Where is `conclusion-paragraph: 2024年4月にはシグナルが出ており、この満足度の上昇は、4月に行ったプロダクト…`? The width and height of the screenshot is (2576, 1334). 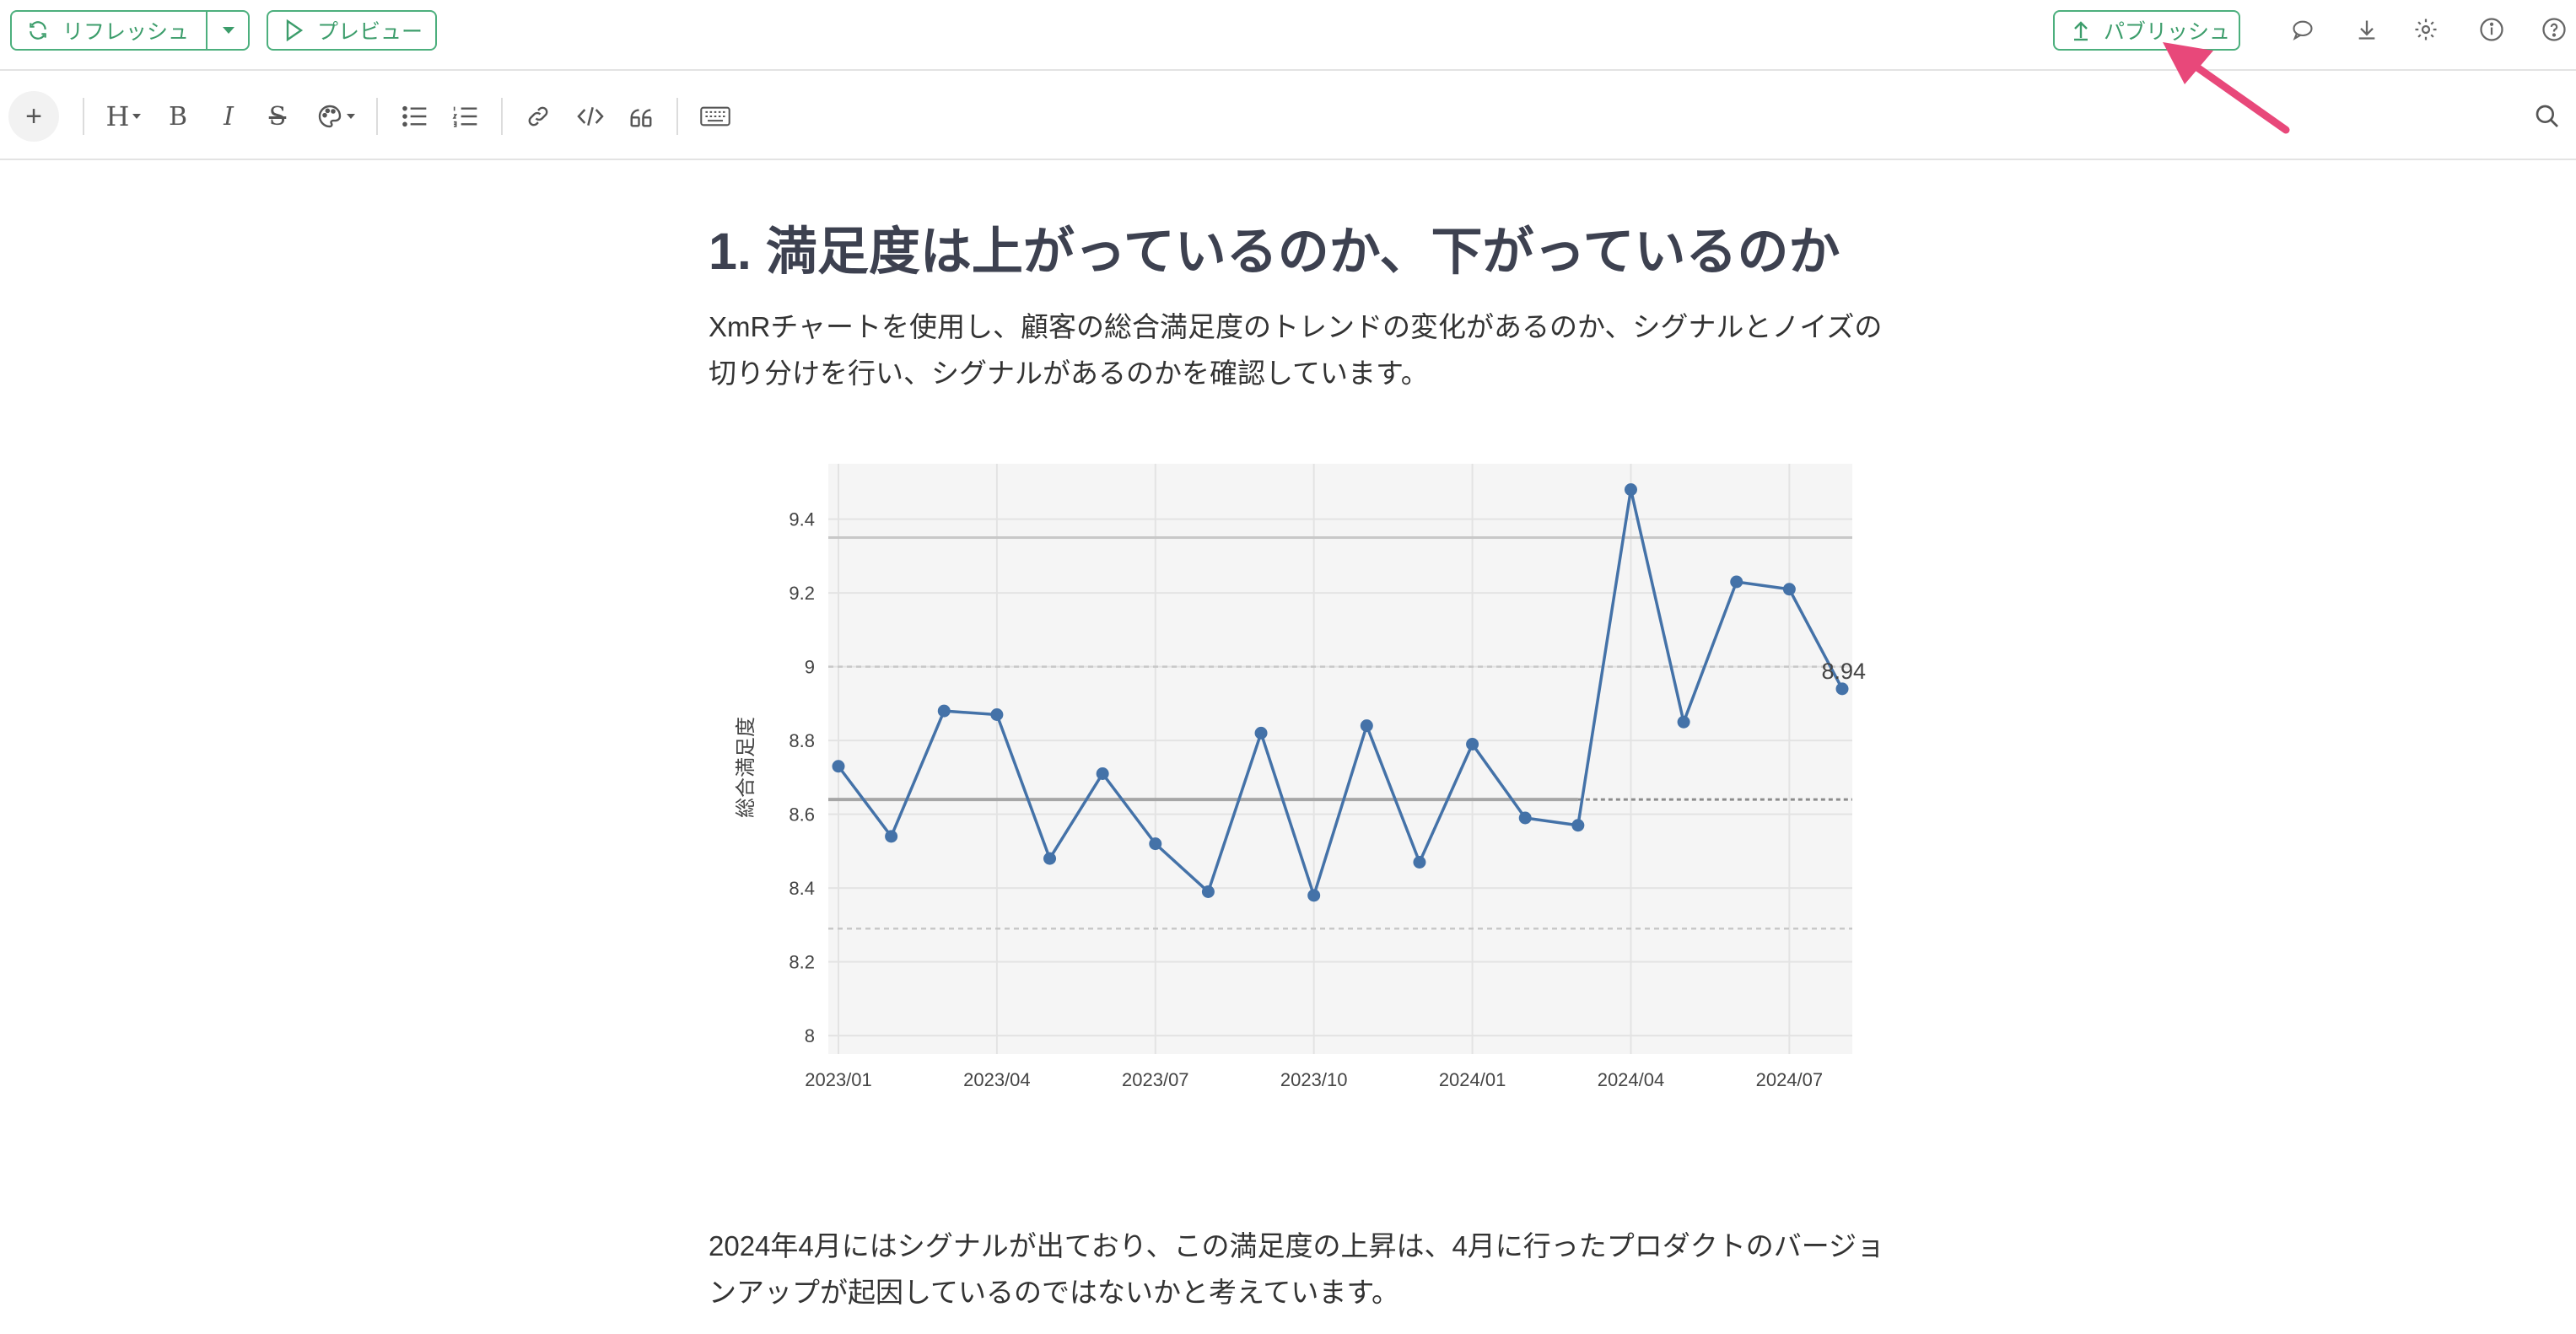
conclusion-paragraph: 2024年4月にはシグナルが出ており、この満足度の上昇は、4月に行ったプロダクト… is located at coordinates (1297, 1269).